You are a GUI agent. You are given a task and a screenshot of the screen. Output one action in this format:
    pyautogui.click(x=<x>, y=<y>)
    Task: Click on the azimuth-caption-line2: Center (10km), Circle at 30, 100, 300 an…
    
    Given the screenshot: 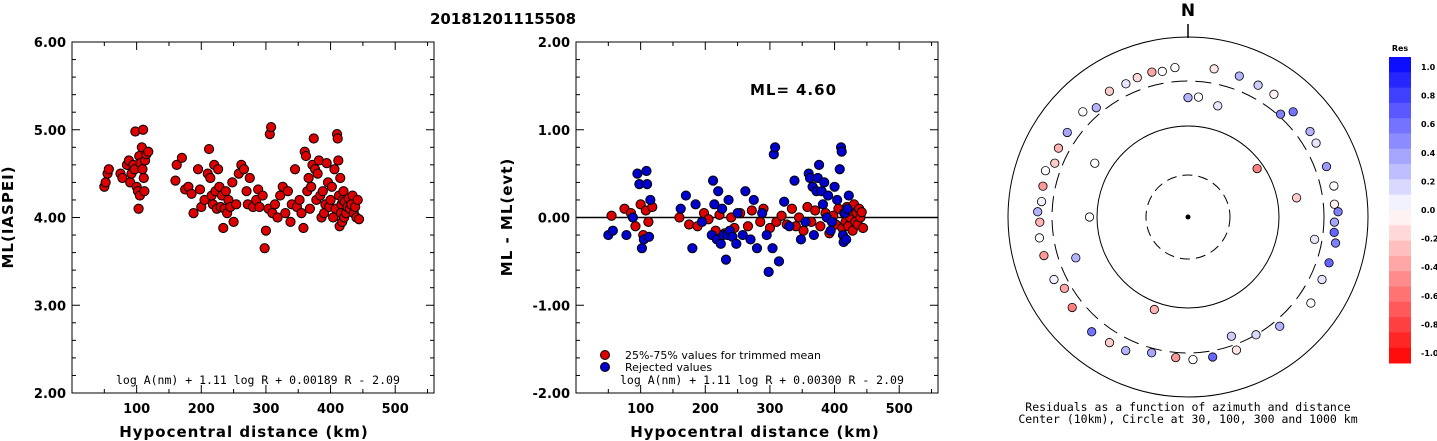 What is the action you would take?
    pyautogui.click(x=1187, y=419)
    